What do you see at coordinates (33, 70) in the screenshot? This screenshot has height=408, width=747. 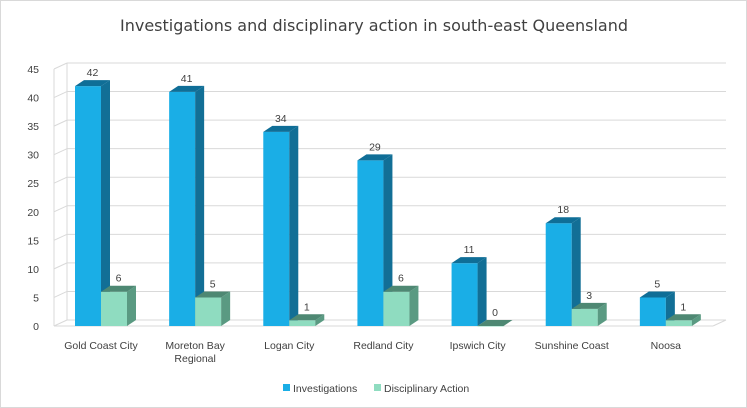 I see `y-tick-label: 45` at bounding box center [33, 70].